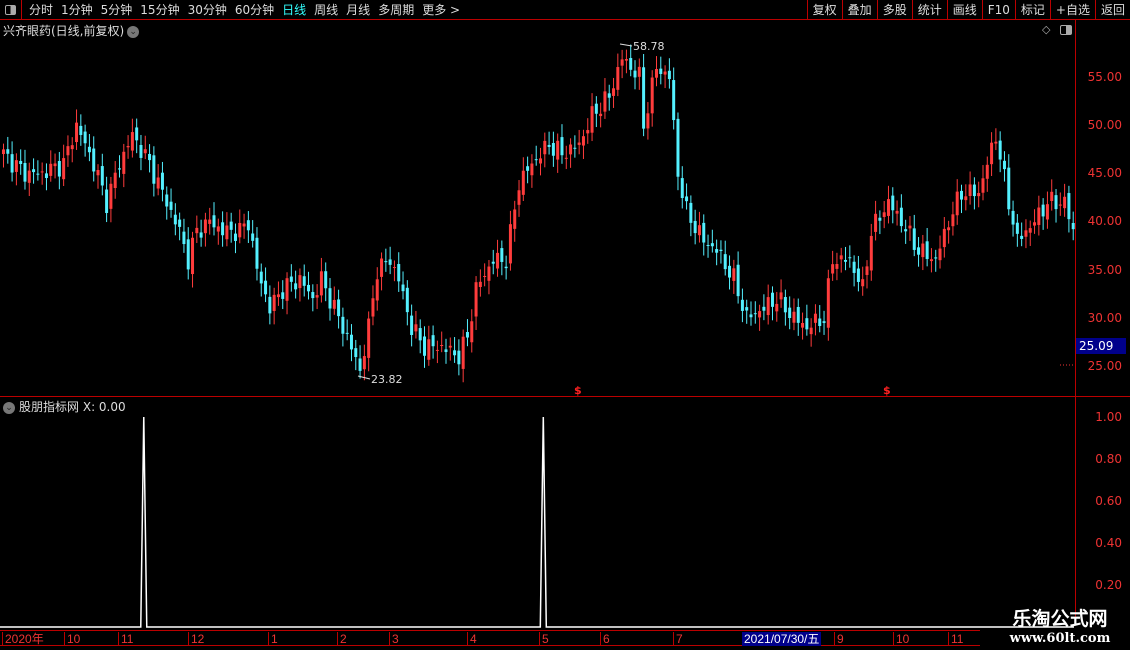 Image resolution: width=1130 pixels, height=650 pixels. What do you see at coordinates (71, 30) in the screenshot?
I see `chart-title: 兴齐眼药(日线,前复权) ⌄` at bounding box center [71, 30].